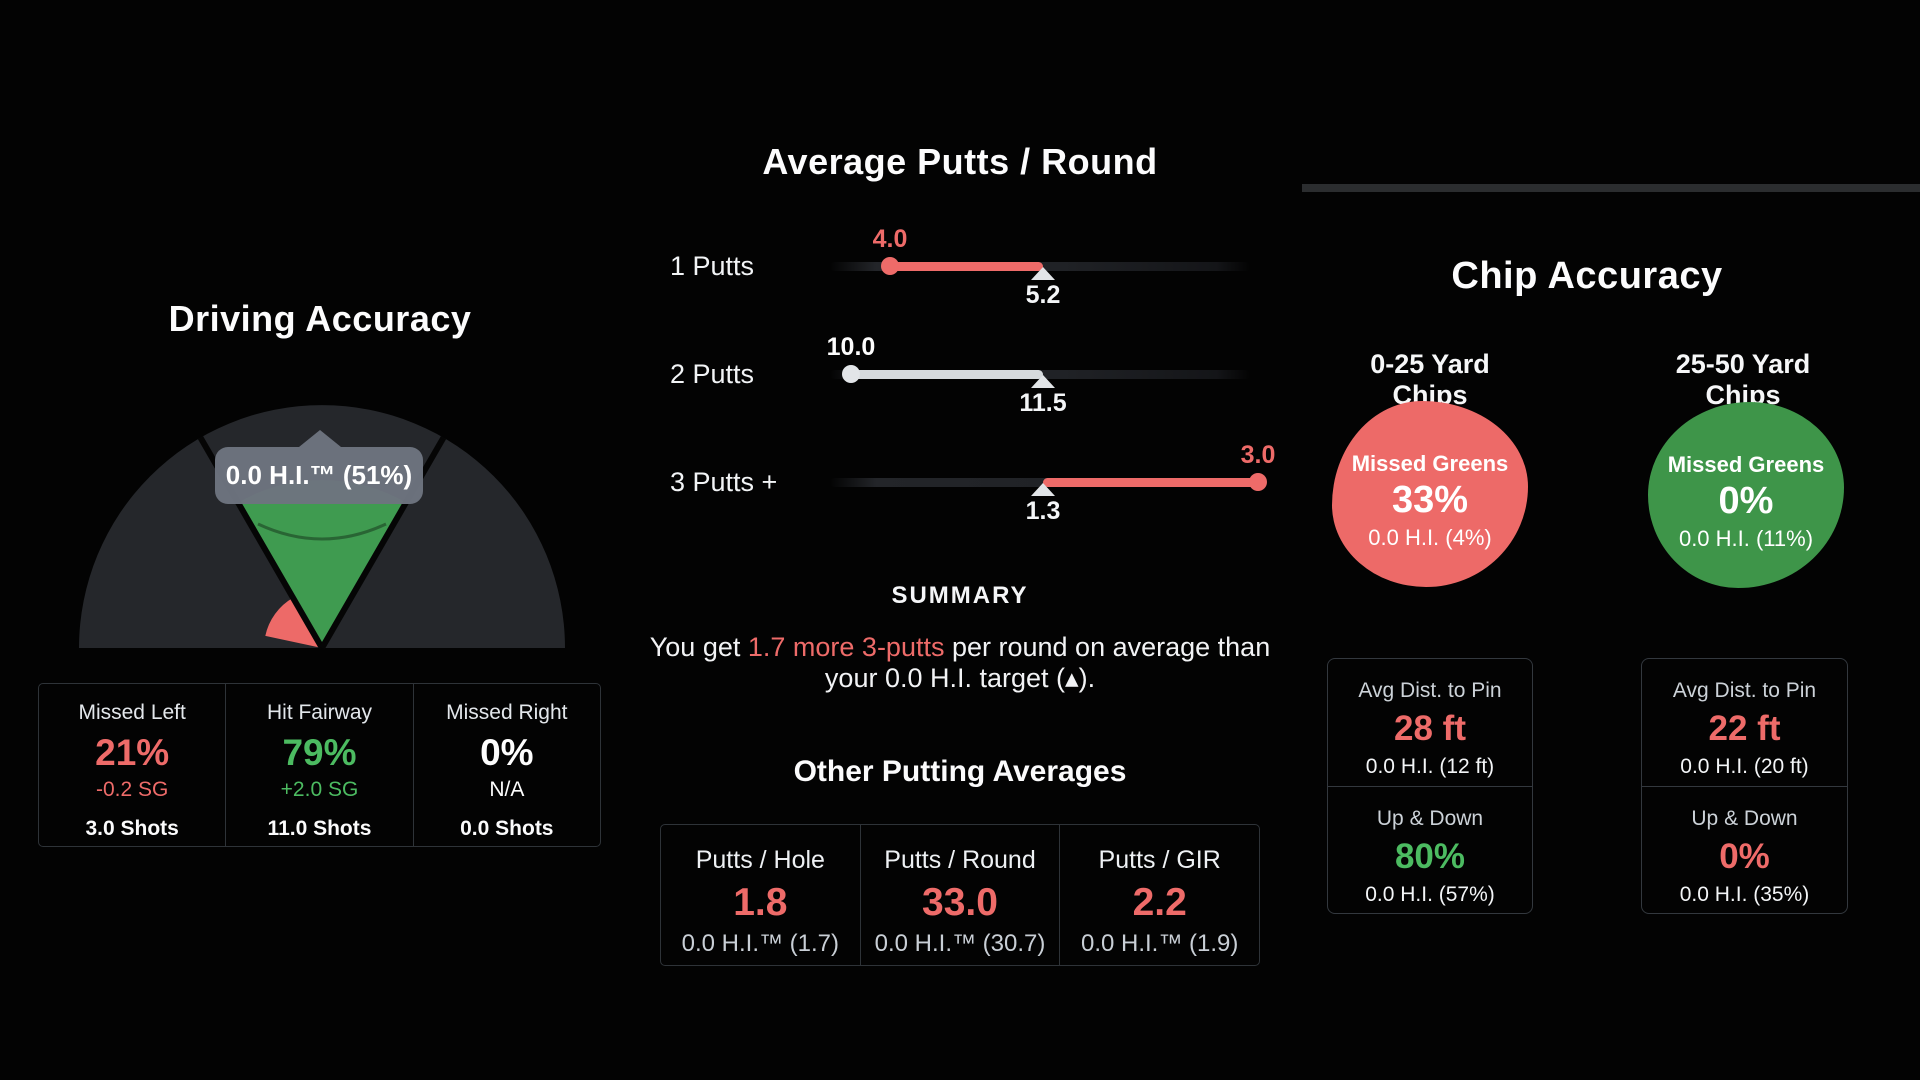 This screenshot has height=1080, width=1920. Describe the element at coordinates (1430, 766) in the screenshot. I see `stat-target: 0.0 H.I. (12 ft)` at that location.